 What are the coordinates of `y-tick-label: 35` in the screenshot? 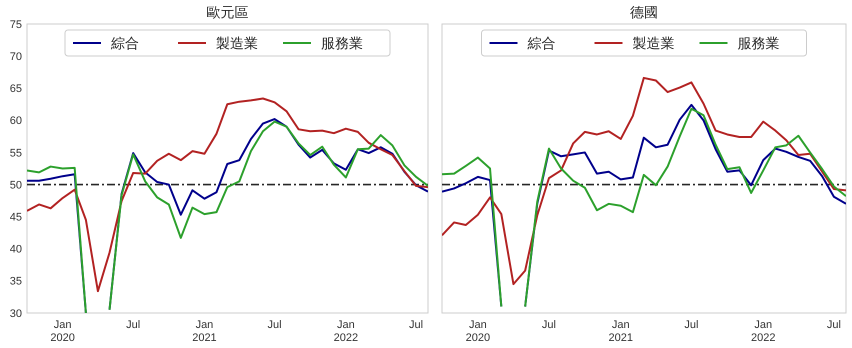 It's located at (16, 282).